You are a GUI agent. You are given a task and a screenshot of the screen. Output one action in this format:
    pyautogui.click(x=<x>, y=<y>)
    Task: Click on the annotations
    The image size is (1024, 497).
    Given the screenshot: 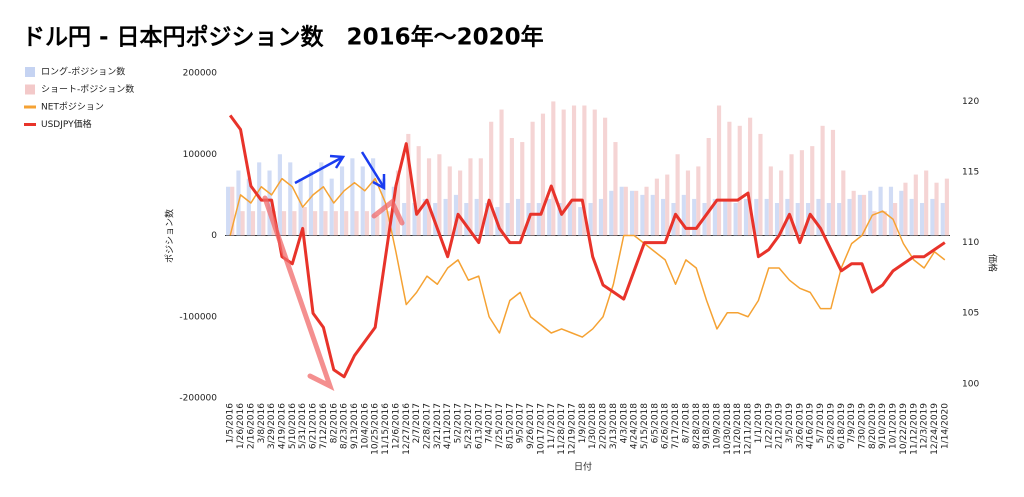 What is the action you would take?
    pyautogui.click(x=333, y=271)
    